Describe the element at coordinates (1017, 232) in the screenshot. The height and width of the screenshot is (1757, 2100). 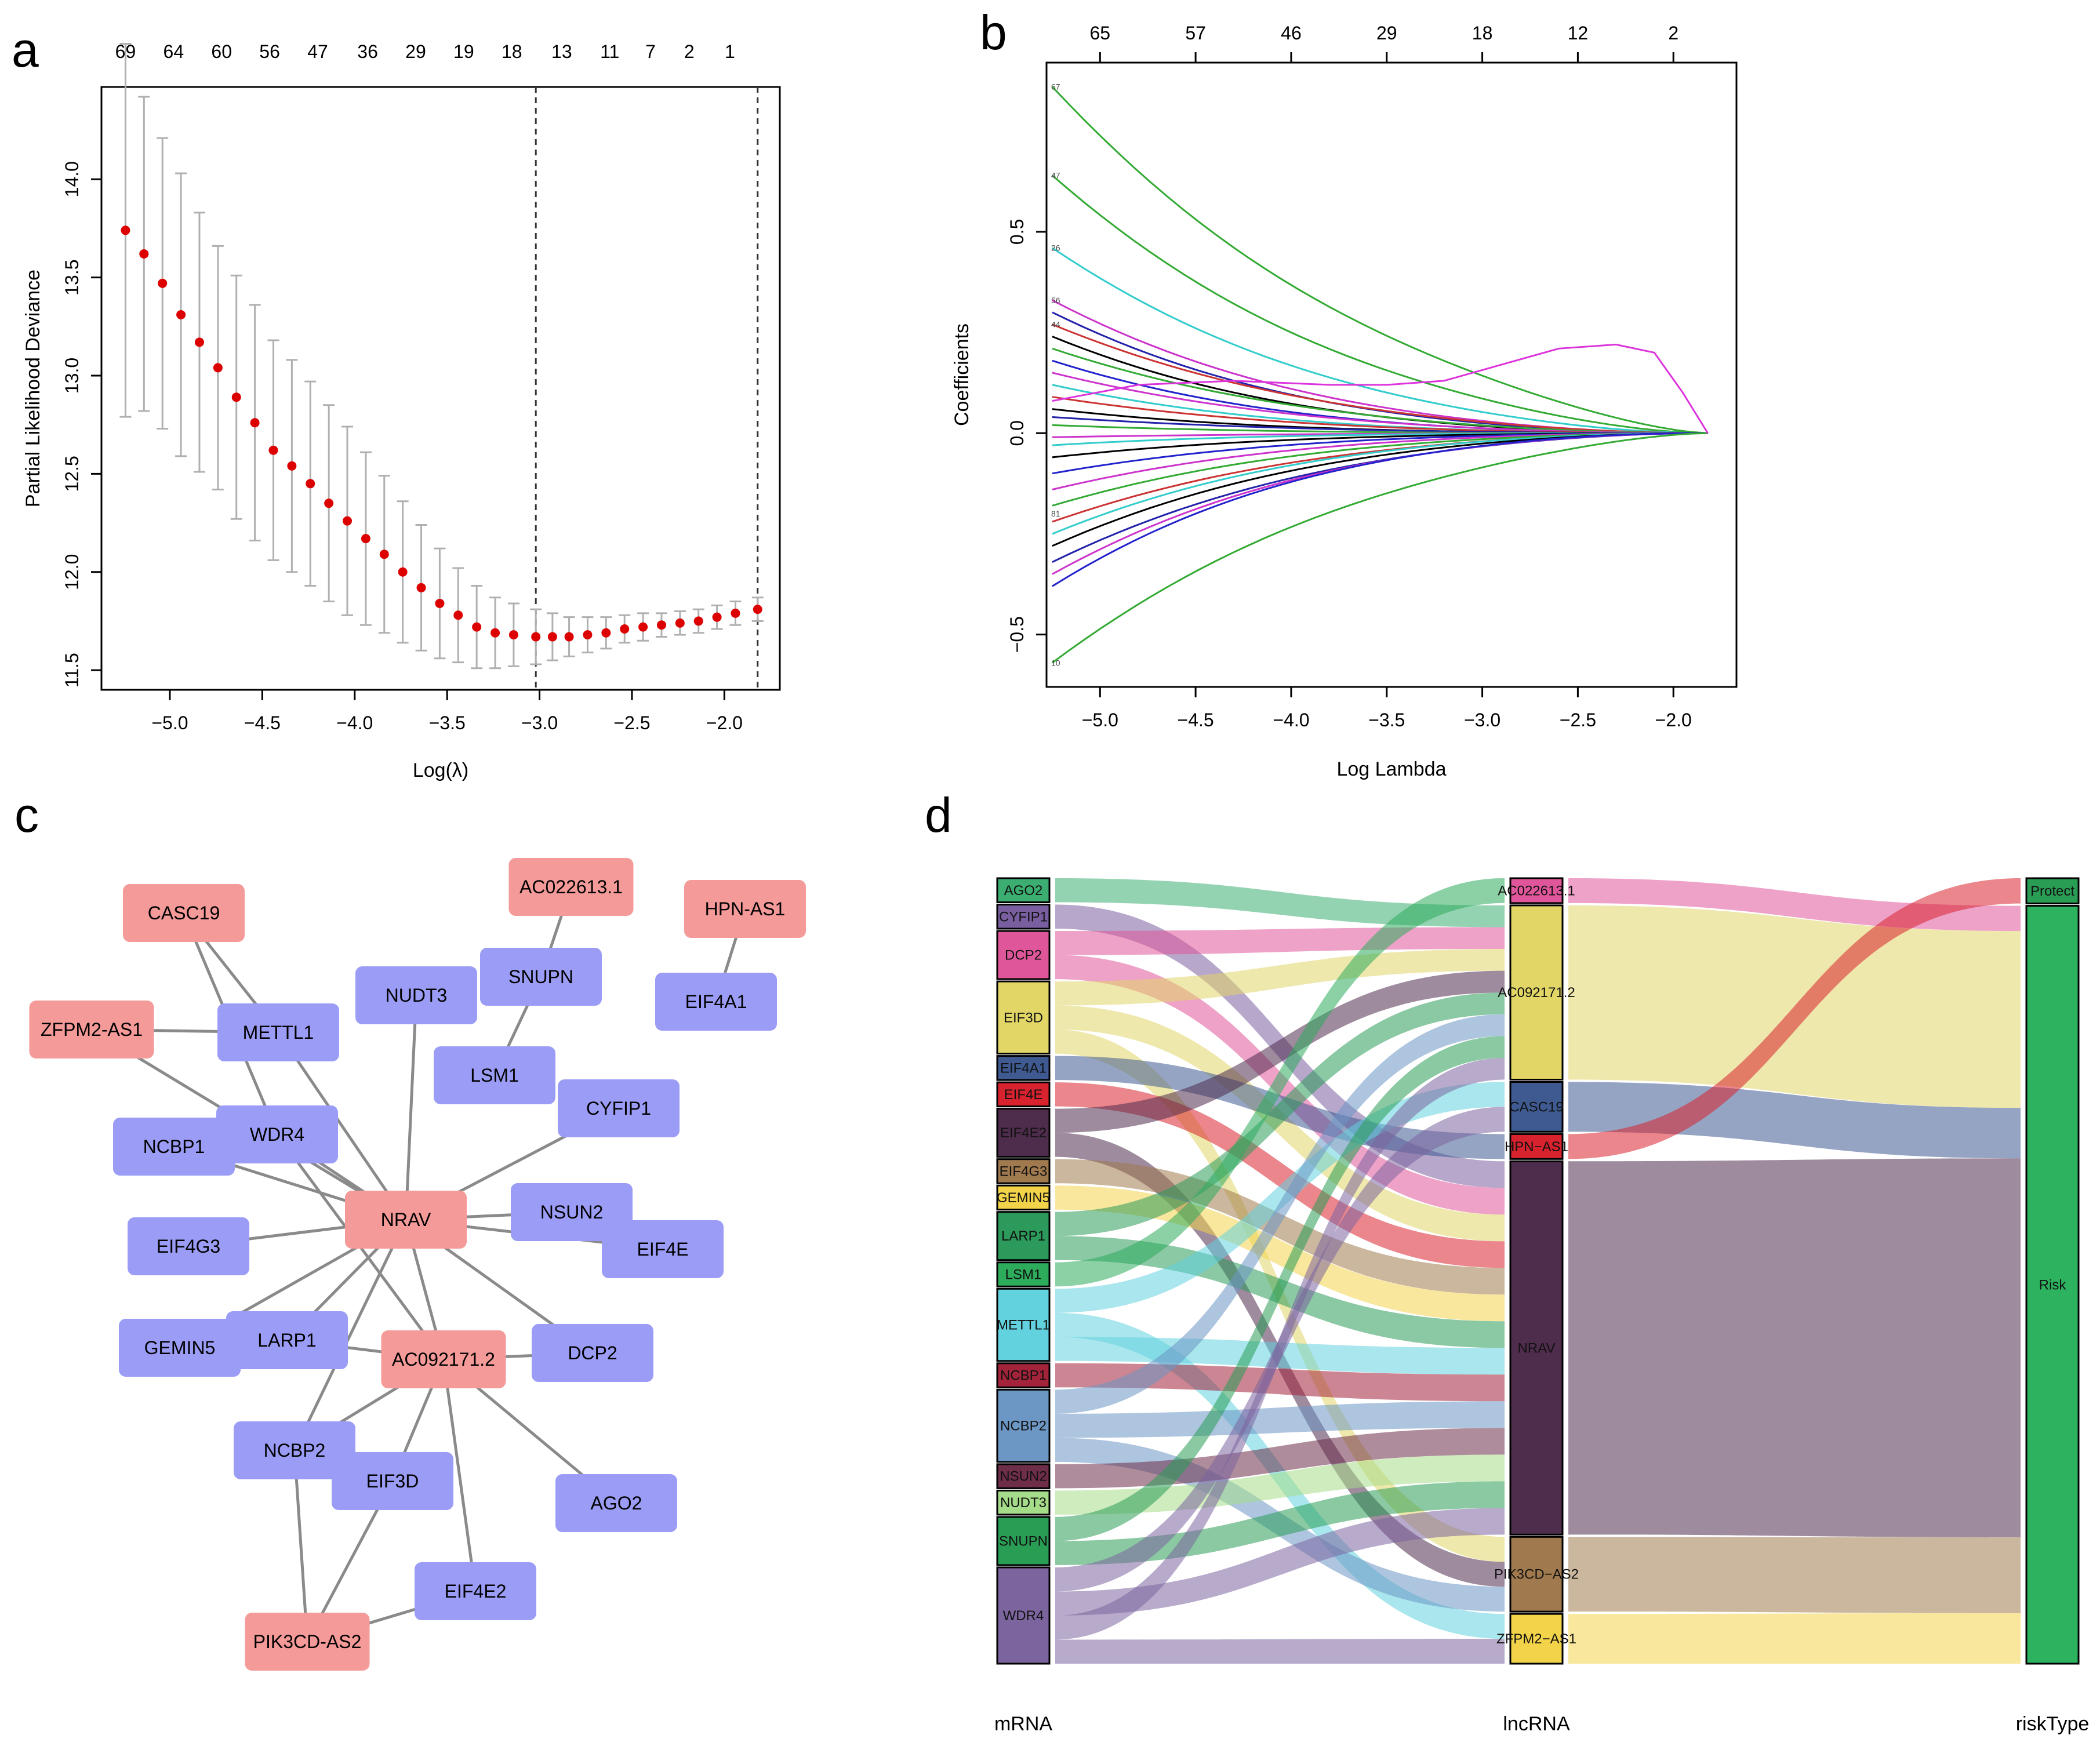
I see `y-tick-label: 0.5` at that location.